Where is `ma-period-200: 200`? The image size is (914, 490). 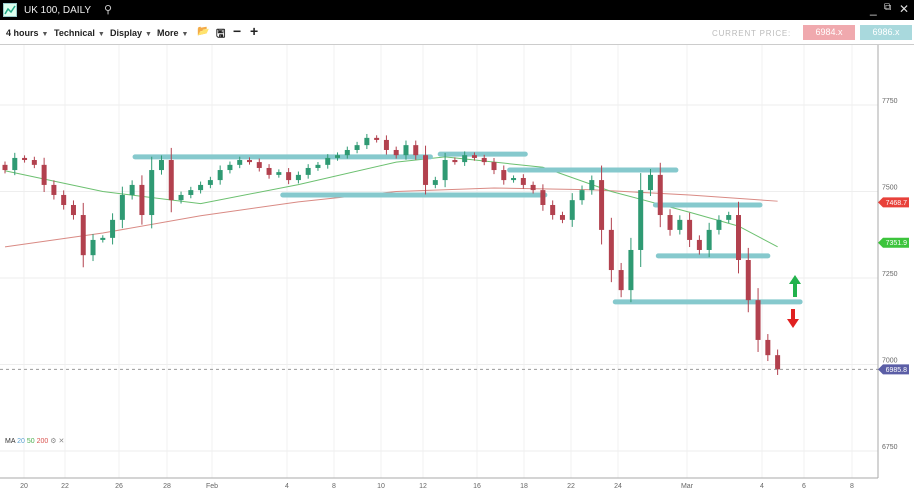
ma-period-200: 200 is located at coordinates (42, 441).